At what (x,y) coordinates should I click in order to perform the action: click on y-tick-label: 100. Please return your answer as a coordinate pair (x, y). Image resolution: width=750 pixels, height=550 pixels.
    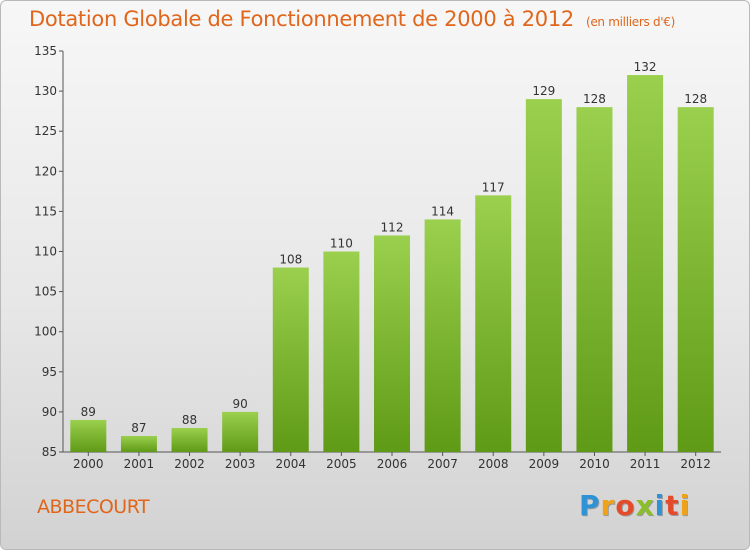
    Looking at the image, I should click on (45, 332).